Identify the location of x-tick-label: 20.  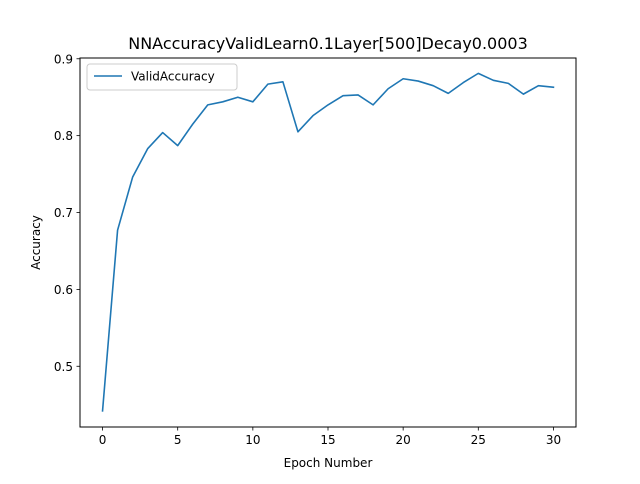
(403, 440).